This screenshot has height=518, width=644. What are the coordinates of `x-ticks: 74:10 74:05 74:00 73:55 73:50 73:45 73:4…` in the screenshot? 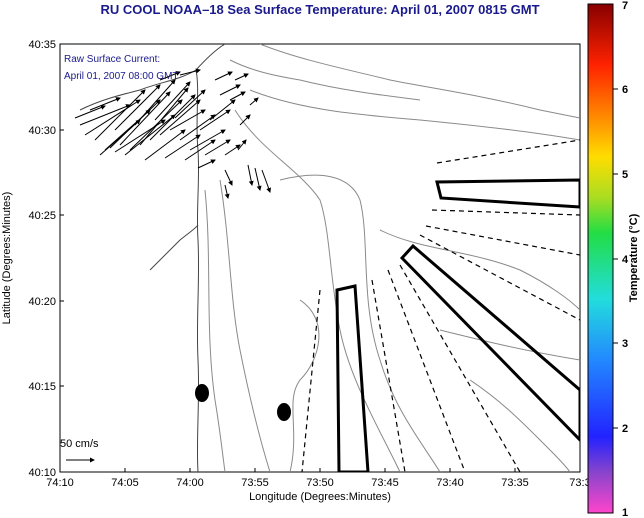 It's located at (318, 483).